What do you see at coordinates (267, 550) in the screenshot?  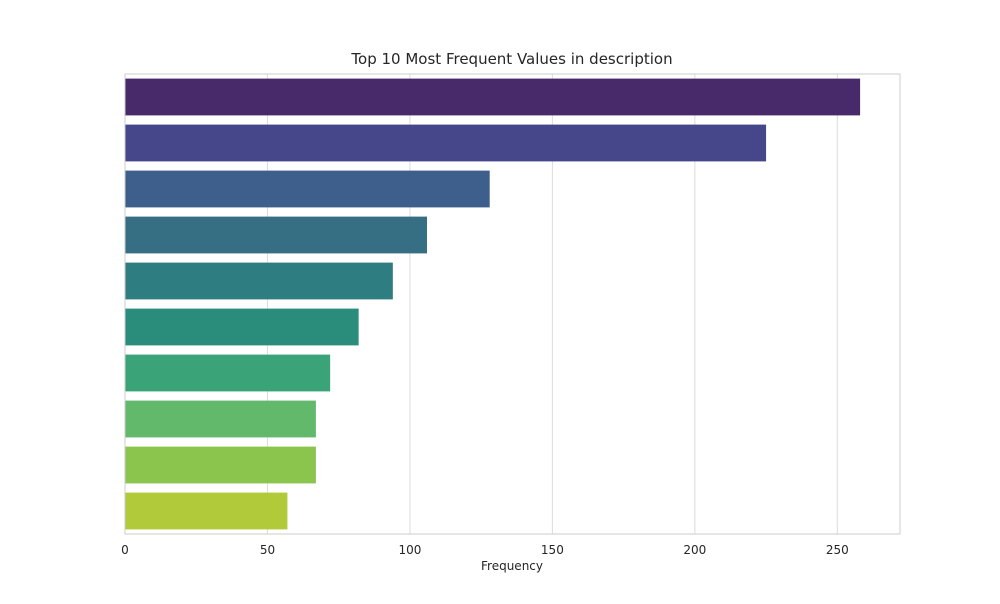 I see `x-tick-label: 50` at bounding box center [267, 550].